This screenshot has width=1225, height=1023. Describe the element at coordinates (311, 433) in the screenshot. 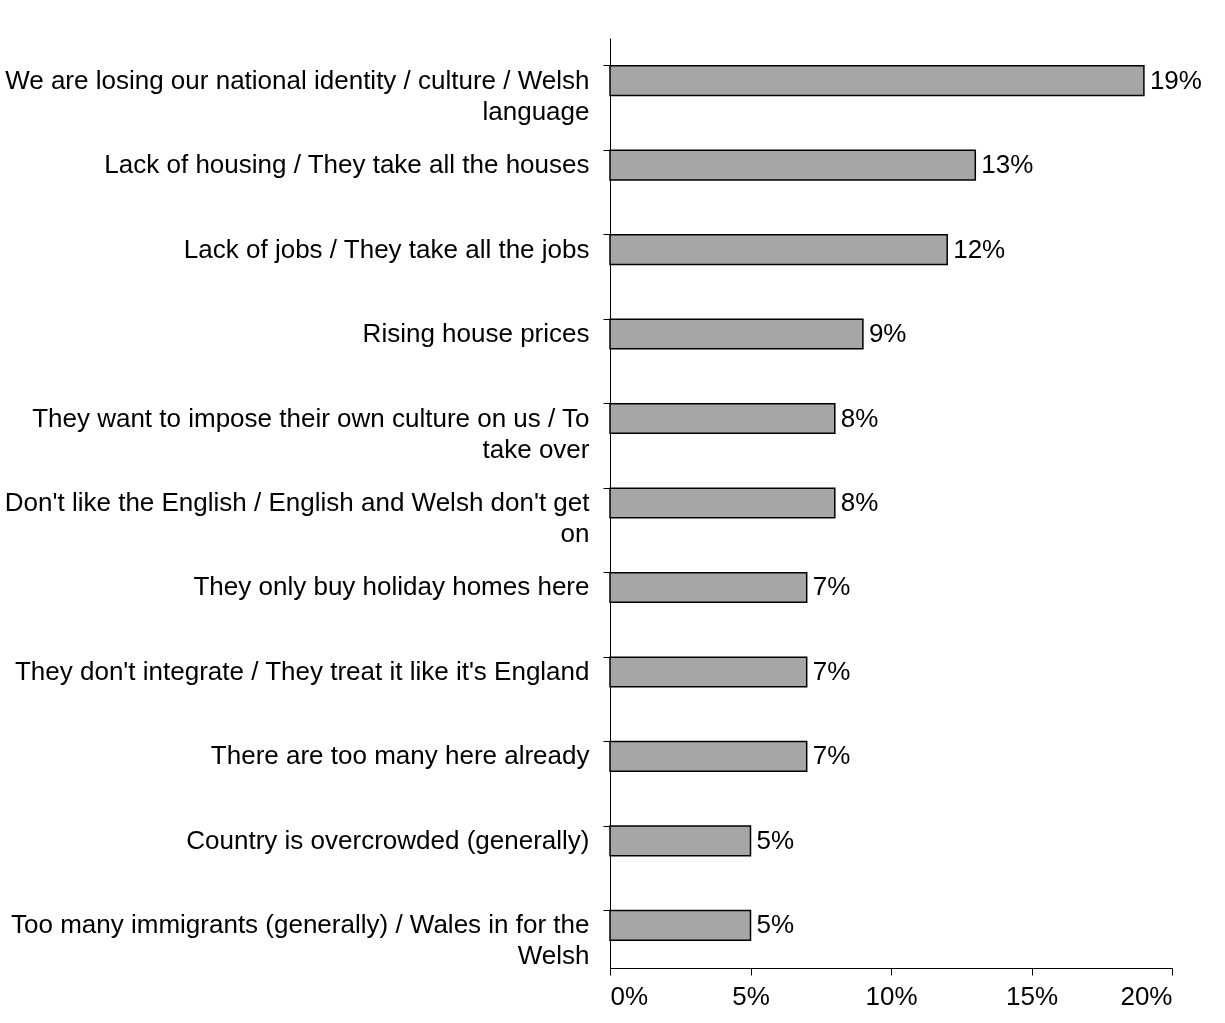

I see `y-tick-label: They want to impose their own culture on us / To take over` at that location.